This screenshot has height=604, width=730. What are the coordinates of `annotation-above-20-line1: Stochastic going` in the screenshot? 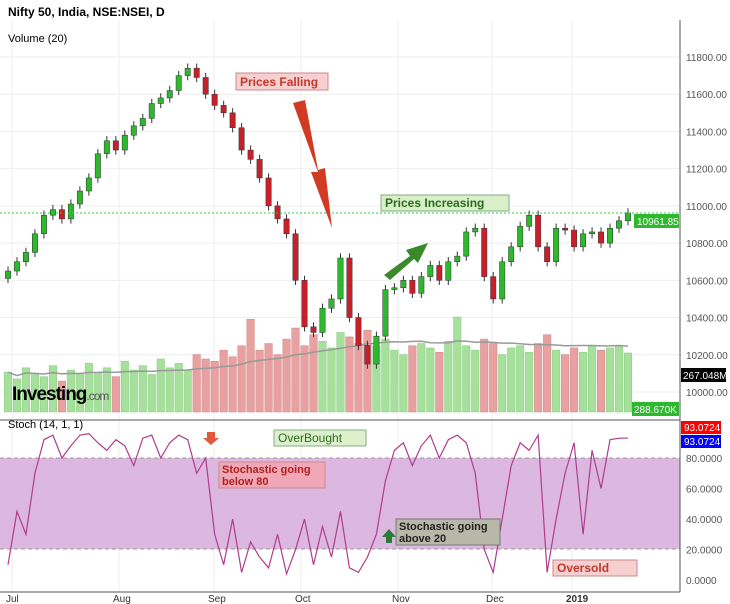 It's located at (443, 527).